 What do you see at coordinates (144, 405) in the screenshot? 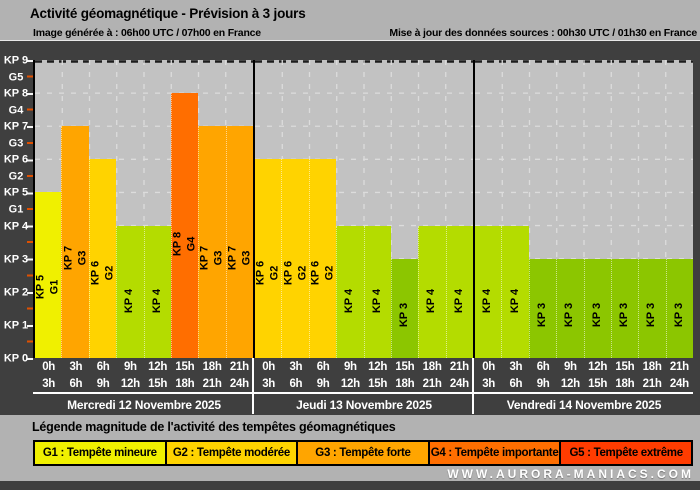
I see `day-name: Mercredi 12 Novembre 2025` at bounding box center [144, 405].